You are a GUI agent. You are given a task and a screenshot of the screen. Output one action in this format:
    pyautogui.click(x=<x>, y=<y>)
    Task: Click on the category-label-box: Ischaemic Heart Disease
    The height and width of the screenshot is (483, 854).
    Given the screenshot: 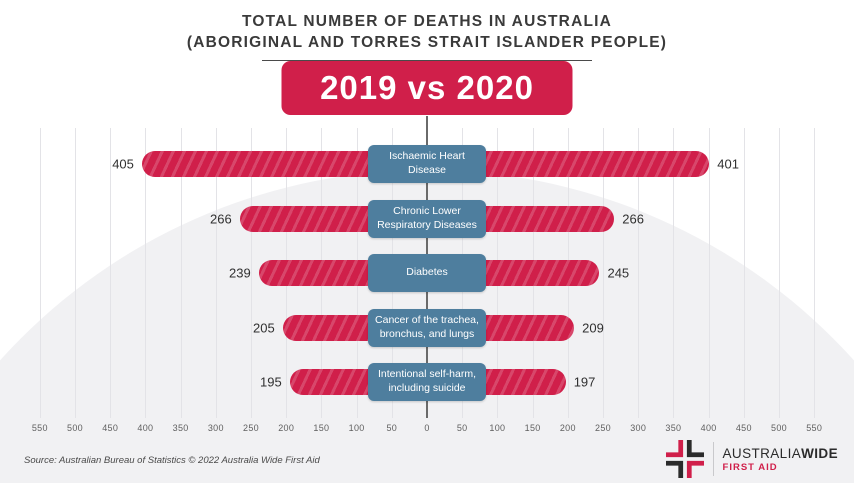 What is the action you would take?
    pyautogui.click(x=427, y=164)
    